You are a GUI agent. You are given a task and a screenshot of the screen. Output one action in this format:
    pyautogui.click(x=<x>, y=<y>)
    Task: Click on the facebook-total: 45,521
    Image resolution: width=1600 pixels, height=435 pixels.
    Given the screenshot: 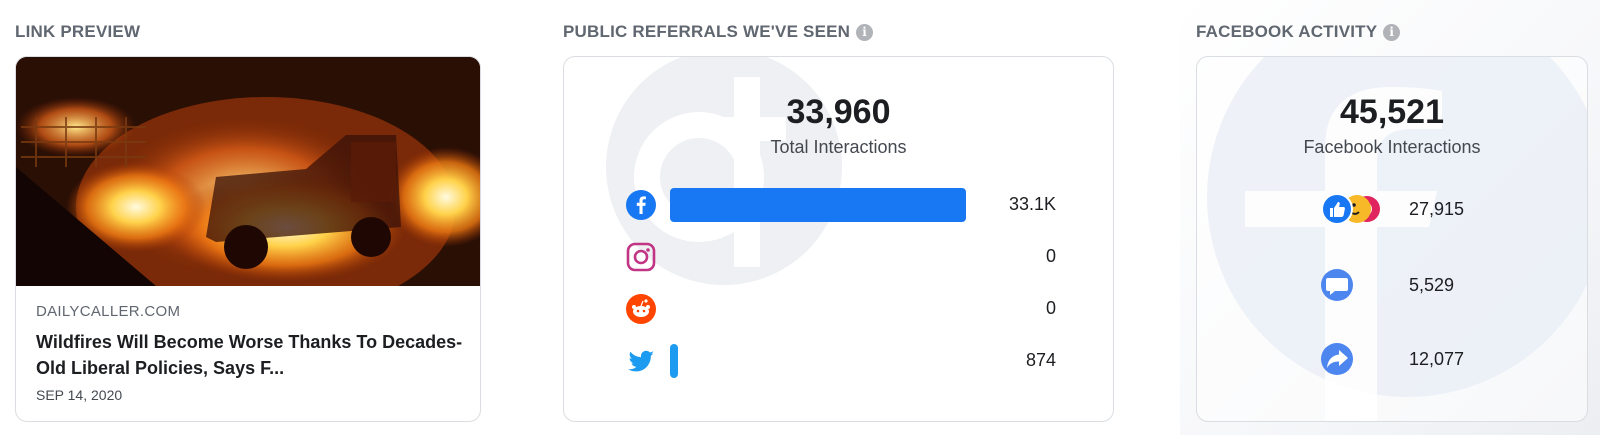 What is the action you would take?
    pyautogui.click(x=1392, y=112)
    